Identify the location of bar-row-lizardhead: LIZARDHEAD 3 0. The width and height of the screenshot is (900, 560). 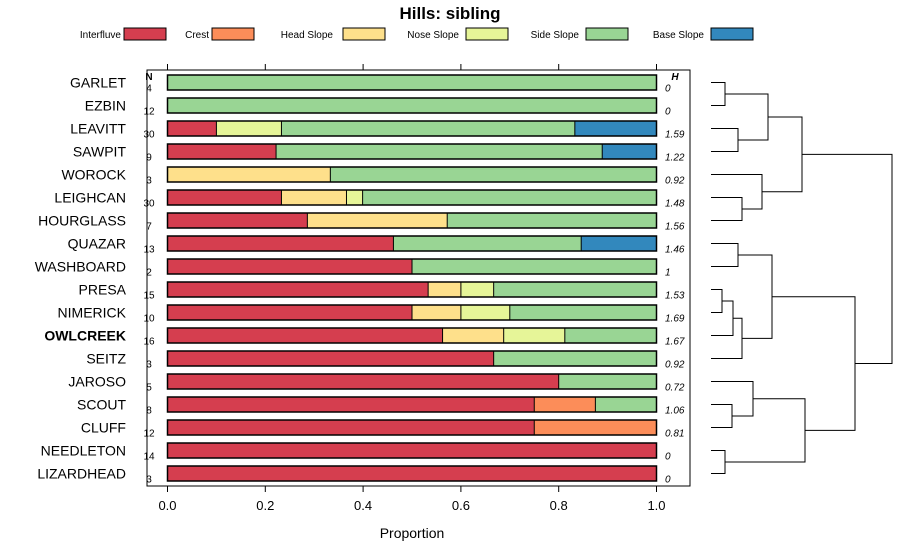
(354, 475).